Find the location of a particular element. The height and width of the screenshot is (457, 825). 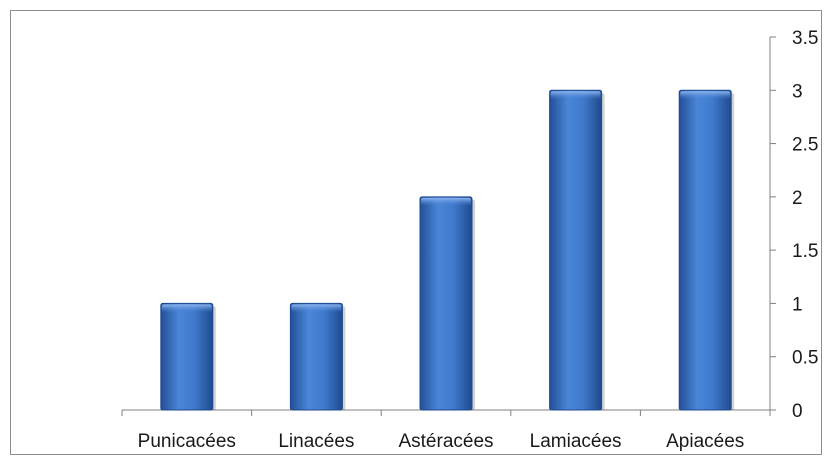

x-tick-label: Lamiacées is located at coordinates (576, 441).